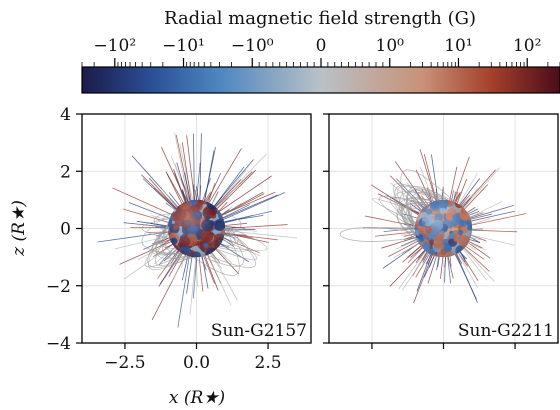  What do you see at coordinates (320, 80) in the screenshot?
I see `colorbar` at bounding box center [320, 80].